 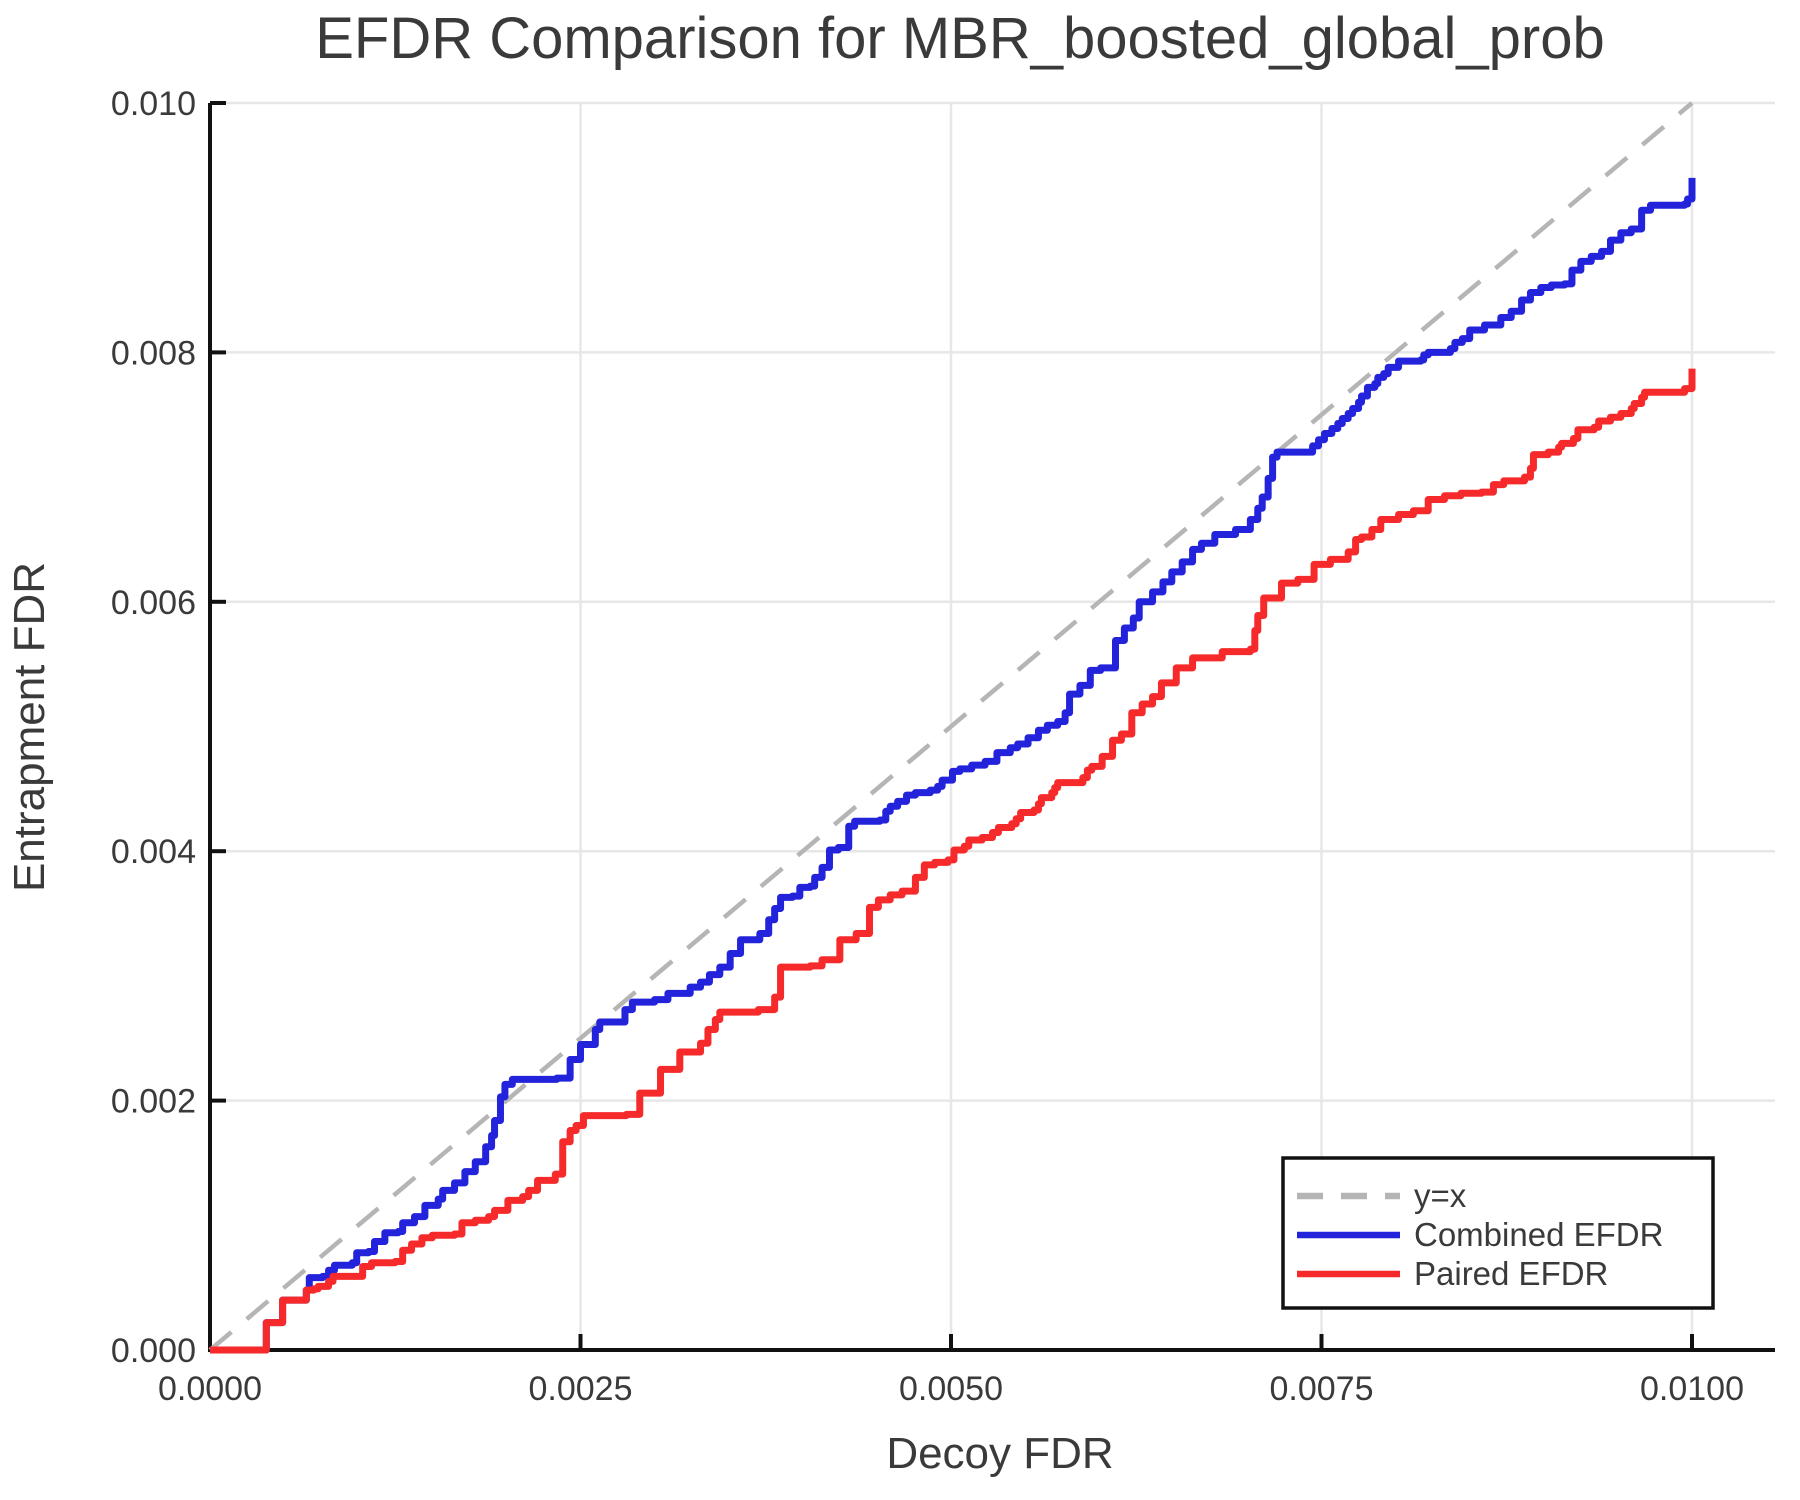 What do you see at coordinates (153, 104) in the screenshot?
I see `y-tick-label-0.010: 0.010` at bounding box center [153, 104].